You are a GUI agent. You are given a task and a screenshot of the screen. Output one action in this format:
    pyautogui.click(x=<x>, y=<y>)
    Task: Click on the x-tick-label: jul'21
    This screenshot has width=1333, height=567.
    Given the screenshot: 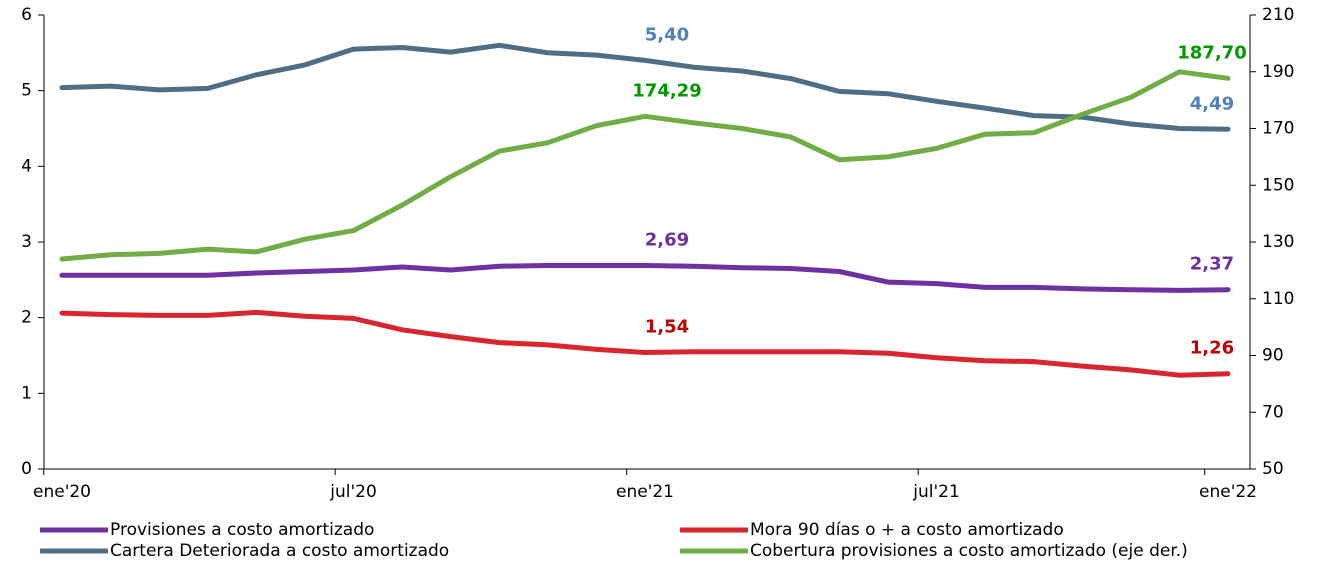 What is the action you would take?
    pyautogui.click(x=936, y=492)
    